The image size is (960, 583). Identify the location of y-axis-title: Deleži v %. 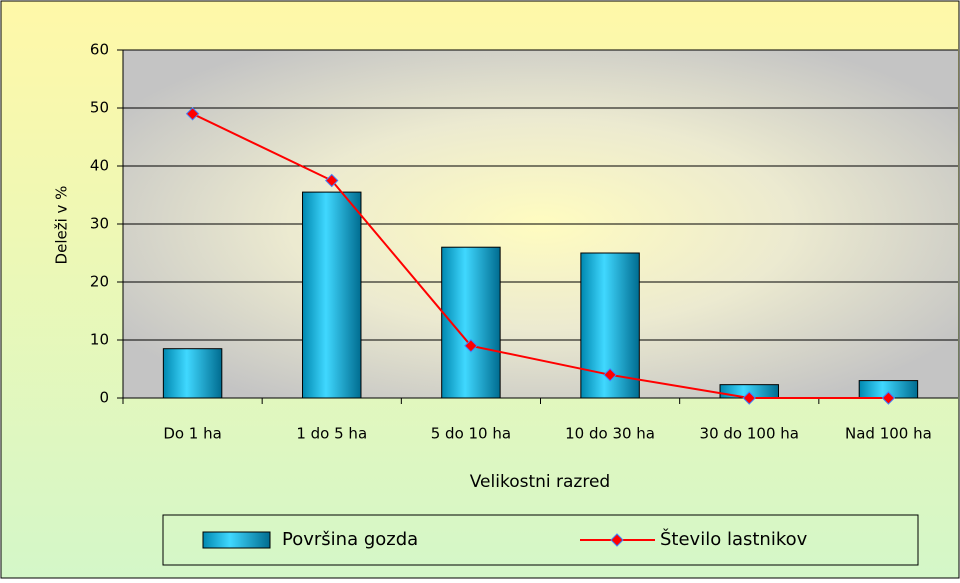
(62, 225).